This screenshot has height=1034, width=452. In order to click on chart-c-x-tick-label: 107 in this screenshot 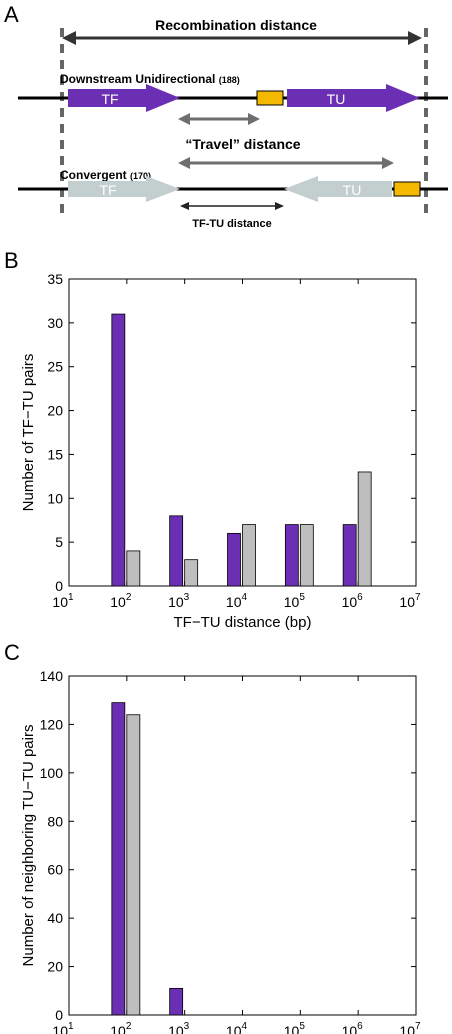, I will do `click(410, 1027)`.